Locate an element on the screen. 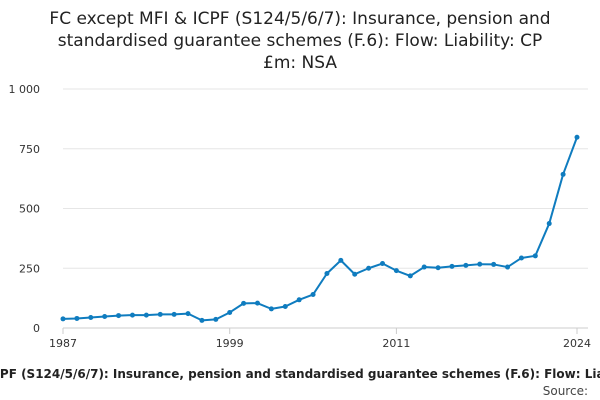 The width and height of the screenshot is (600, 400). y-tick-label: 1 000 is located at coordinates (25, 89).